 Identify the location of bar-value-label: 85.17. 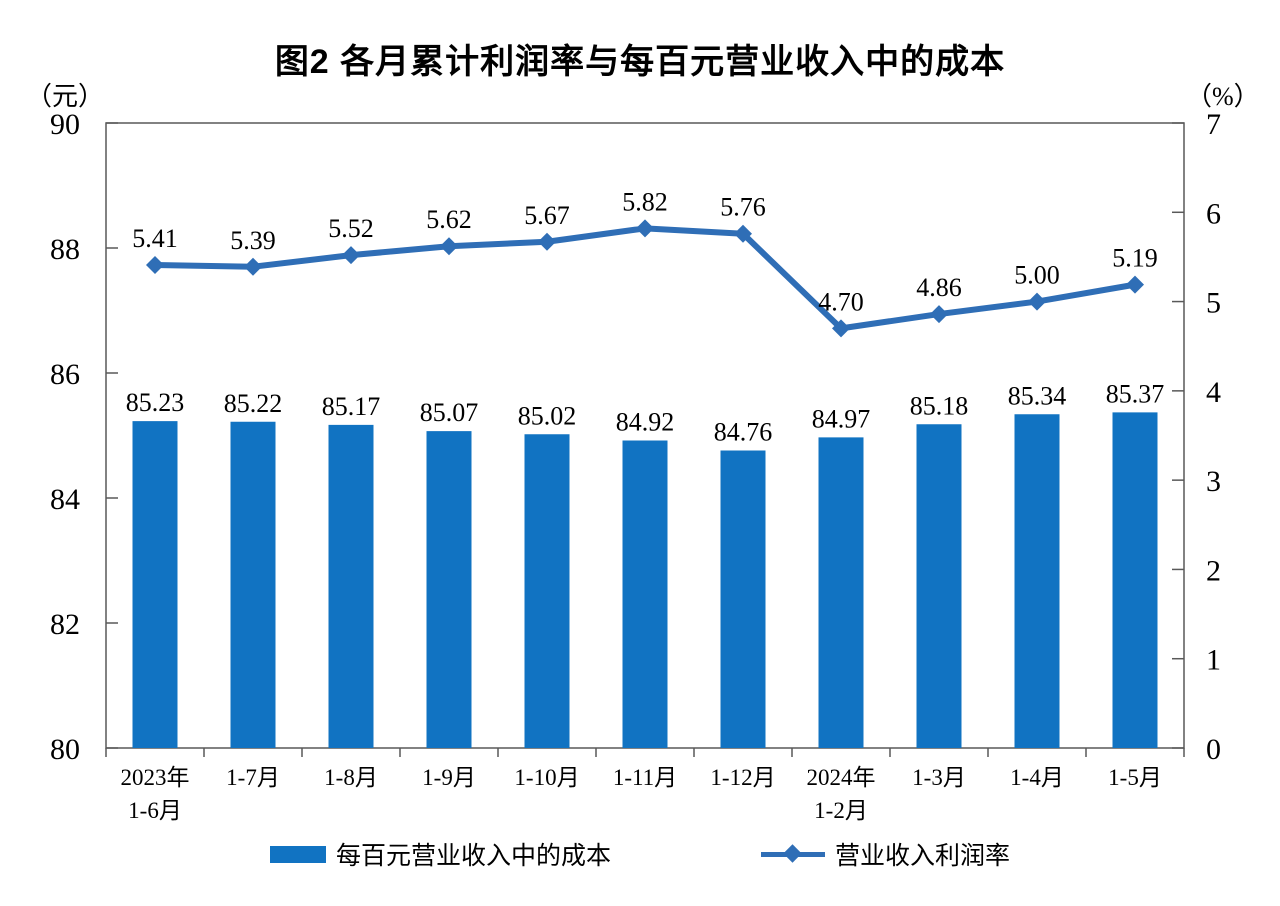
(351, 406).